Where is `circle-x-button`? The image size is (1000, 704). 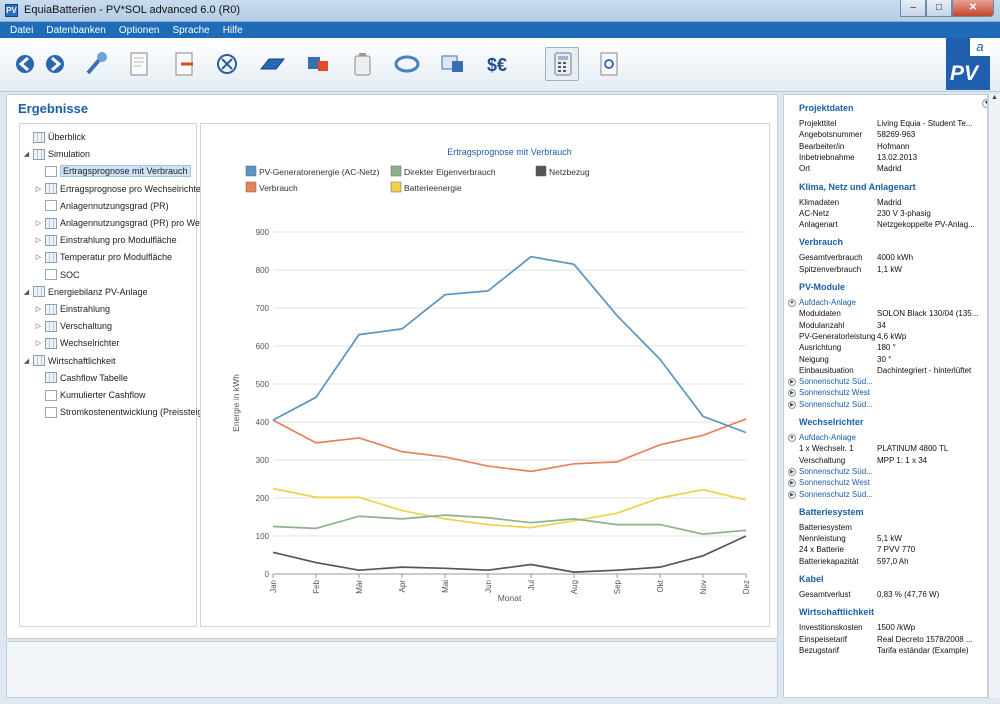
circle-x-button is located at coordinates (227, 64).